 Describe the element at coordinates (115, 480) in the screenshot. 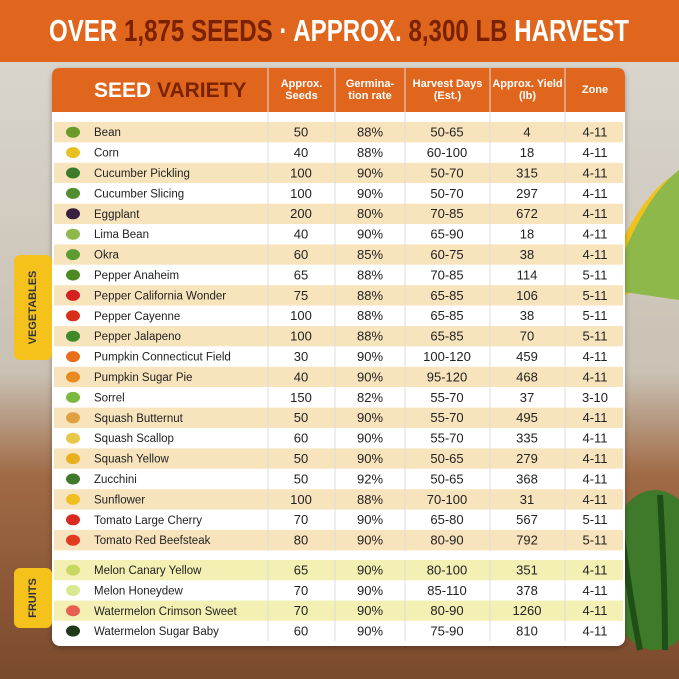

I see `variety-name: Zucchini` at that location.